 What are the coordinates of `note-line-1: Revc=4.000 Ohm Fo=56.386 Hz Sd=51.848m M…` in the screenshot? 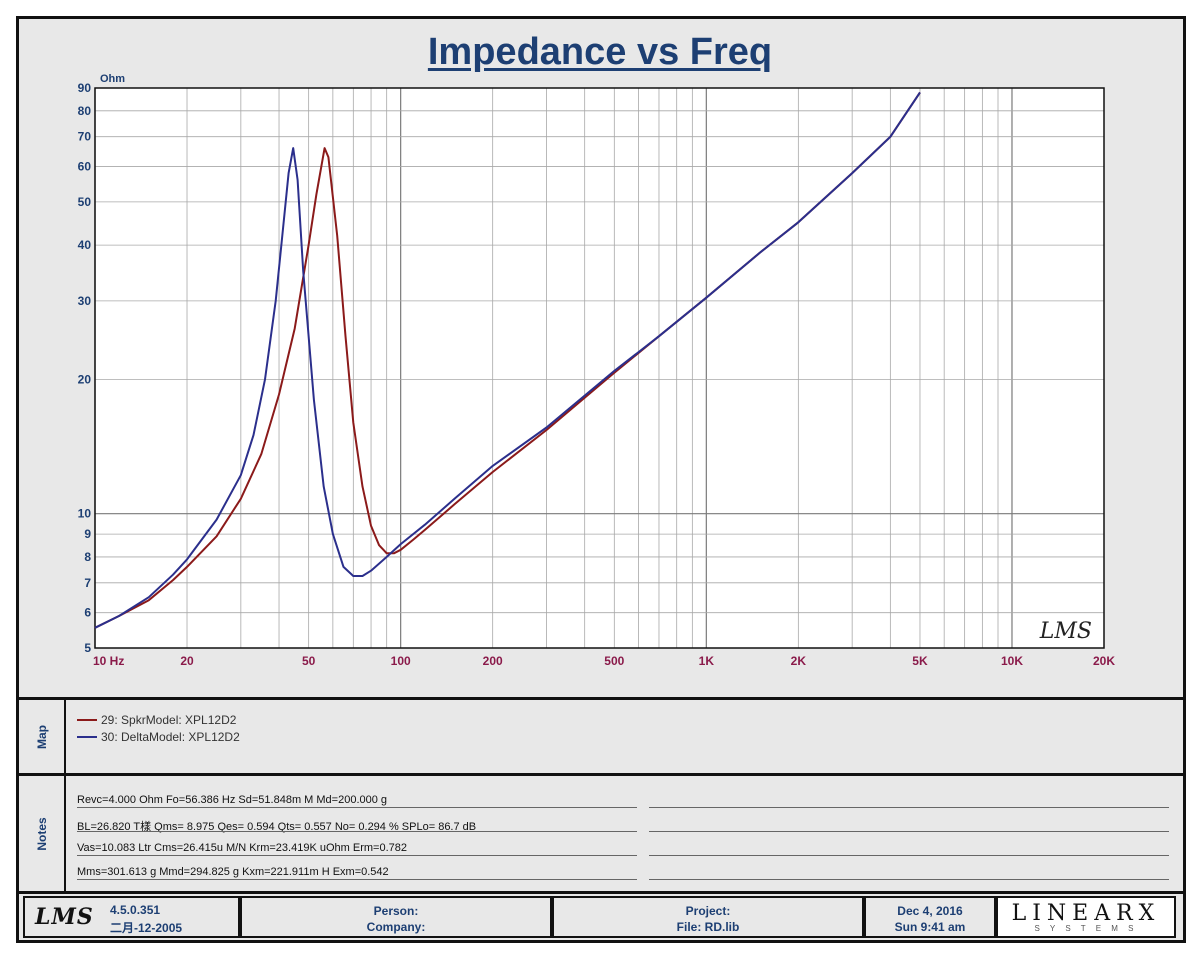 It's located at (232, 800).